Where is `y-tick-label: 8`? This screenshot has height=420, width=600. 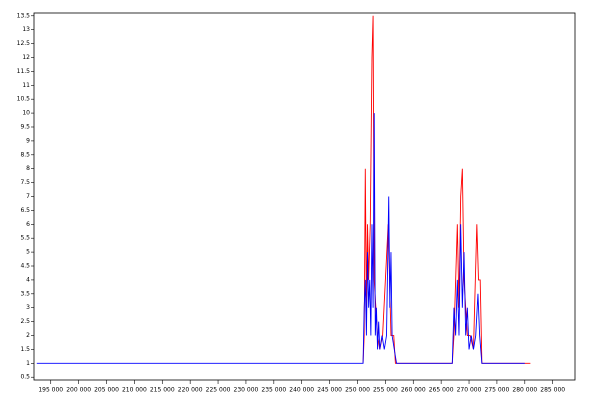
y-tick-label: 8 is located at coordinates (28, 168).